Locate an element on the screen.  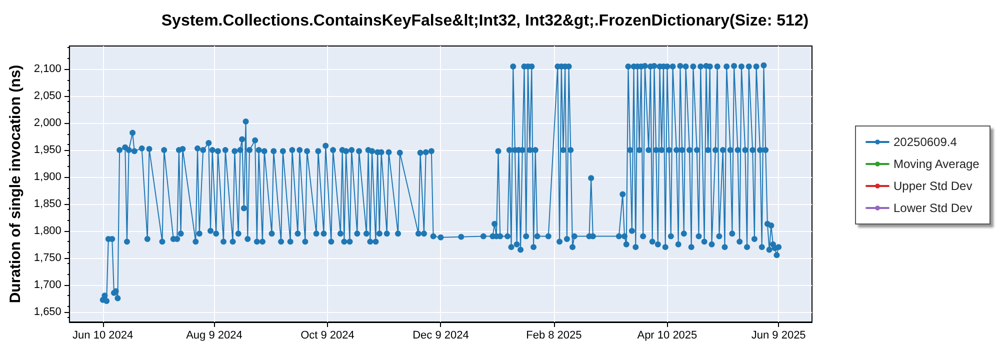
x-tick-label: Jun 10 2024 is located at coordinates (103, 336).